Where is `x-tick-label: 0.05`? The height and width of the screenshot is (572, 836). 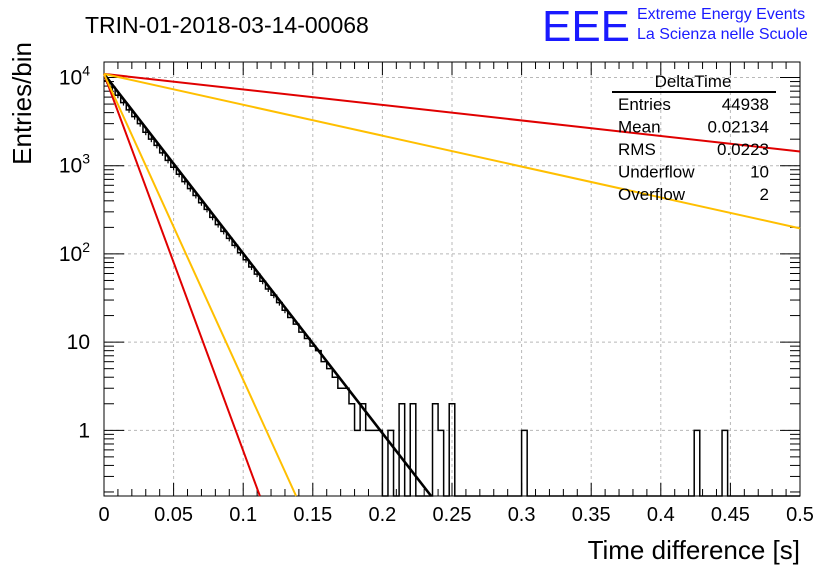
x-tick-label: 0.05 is located at coordinates (173, 515).